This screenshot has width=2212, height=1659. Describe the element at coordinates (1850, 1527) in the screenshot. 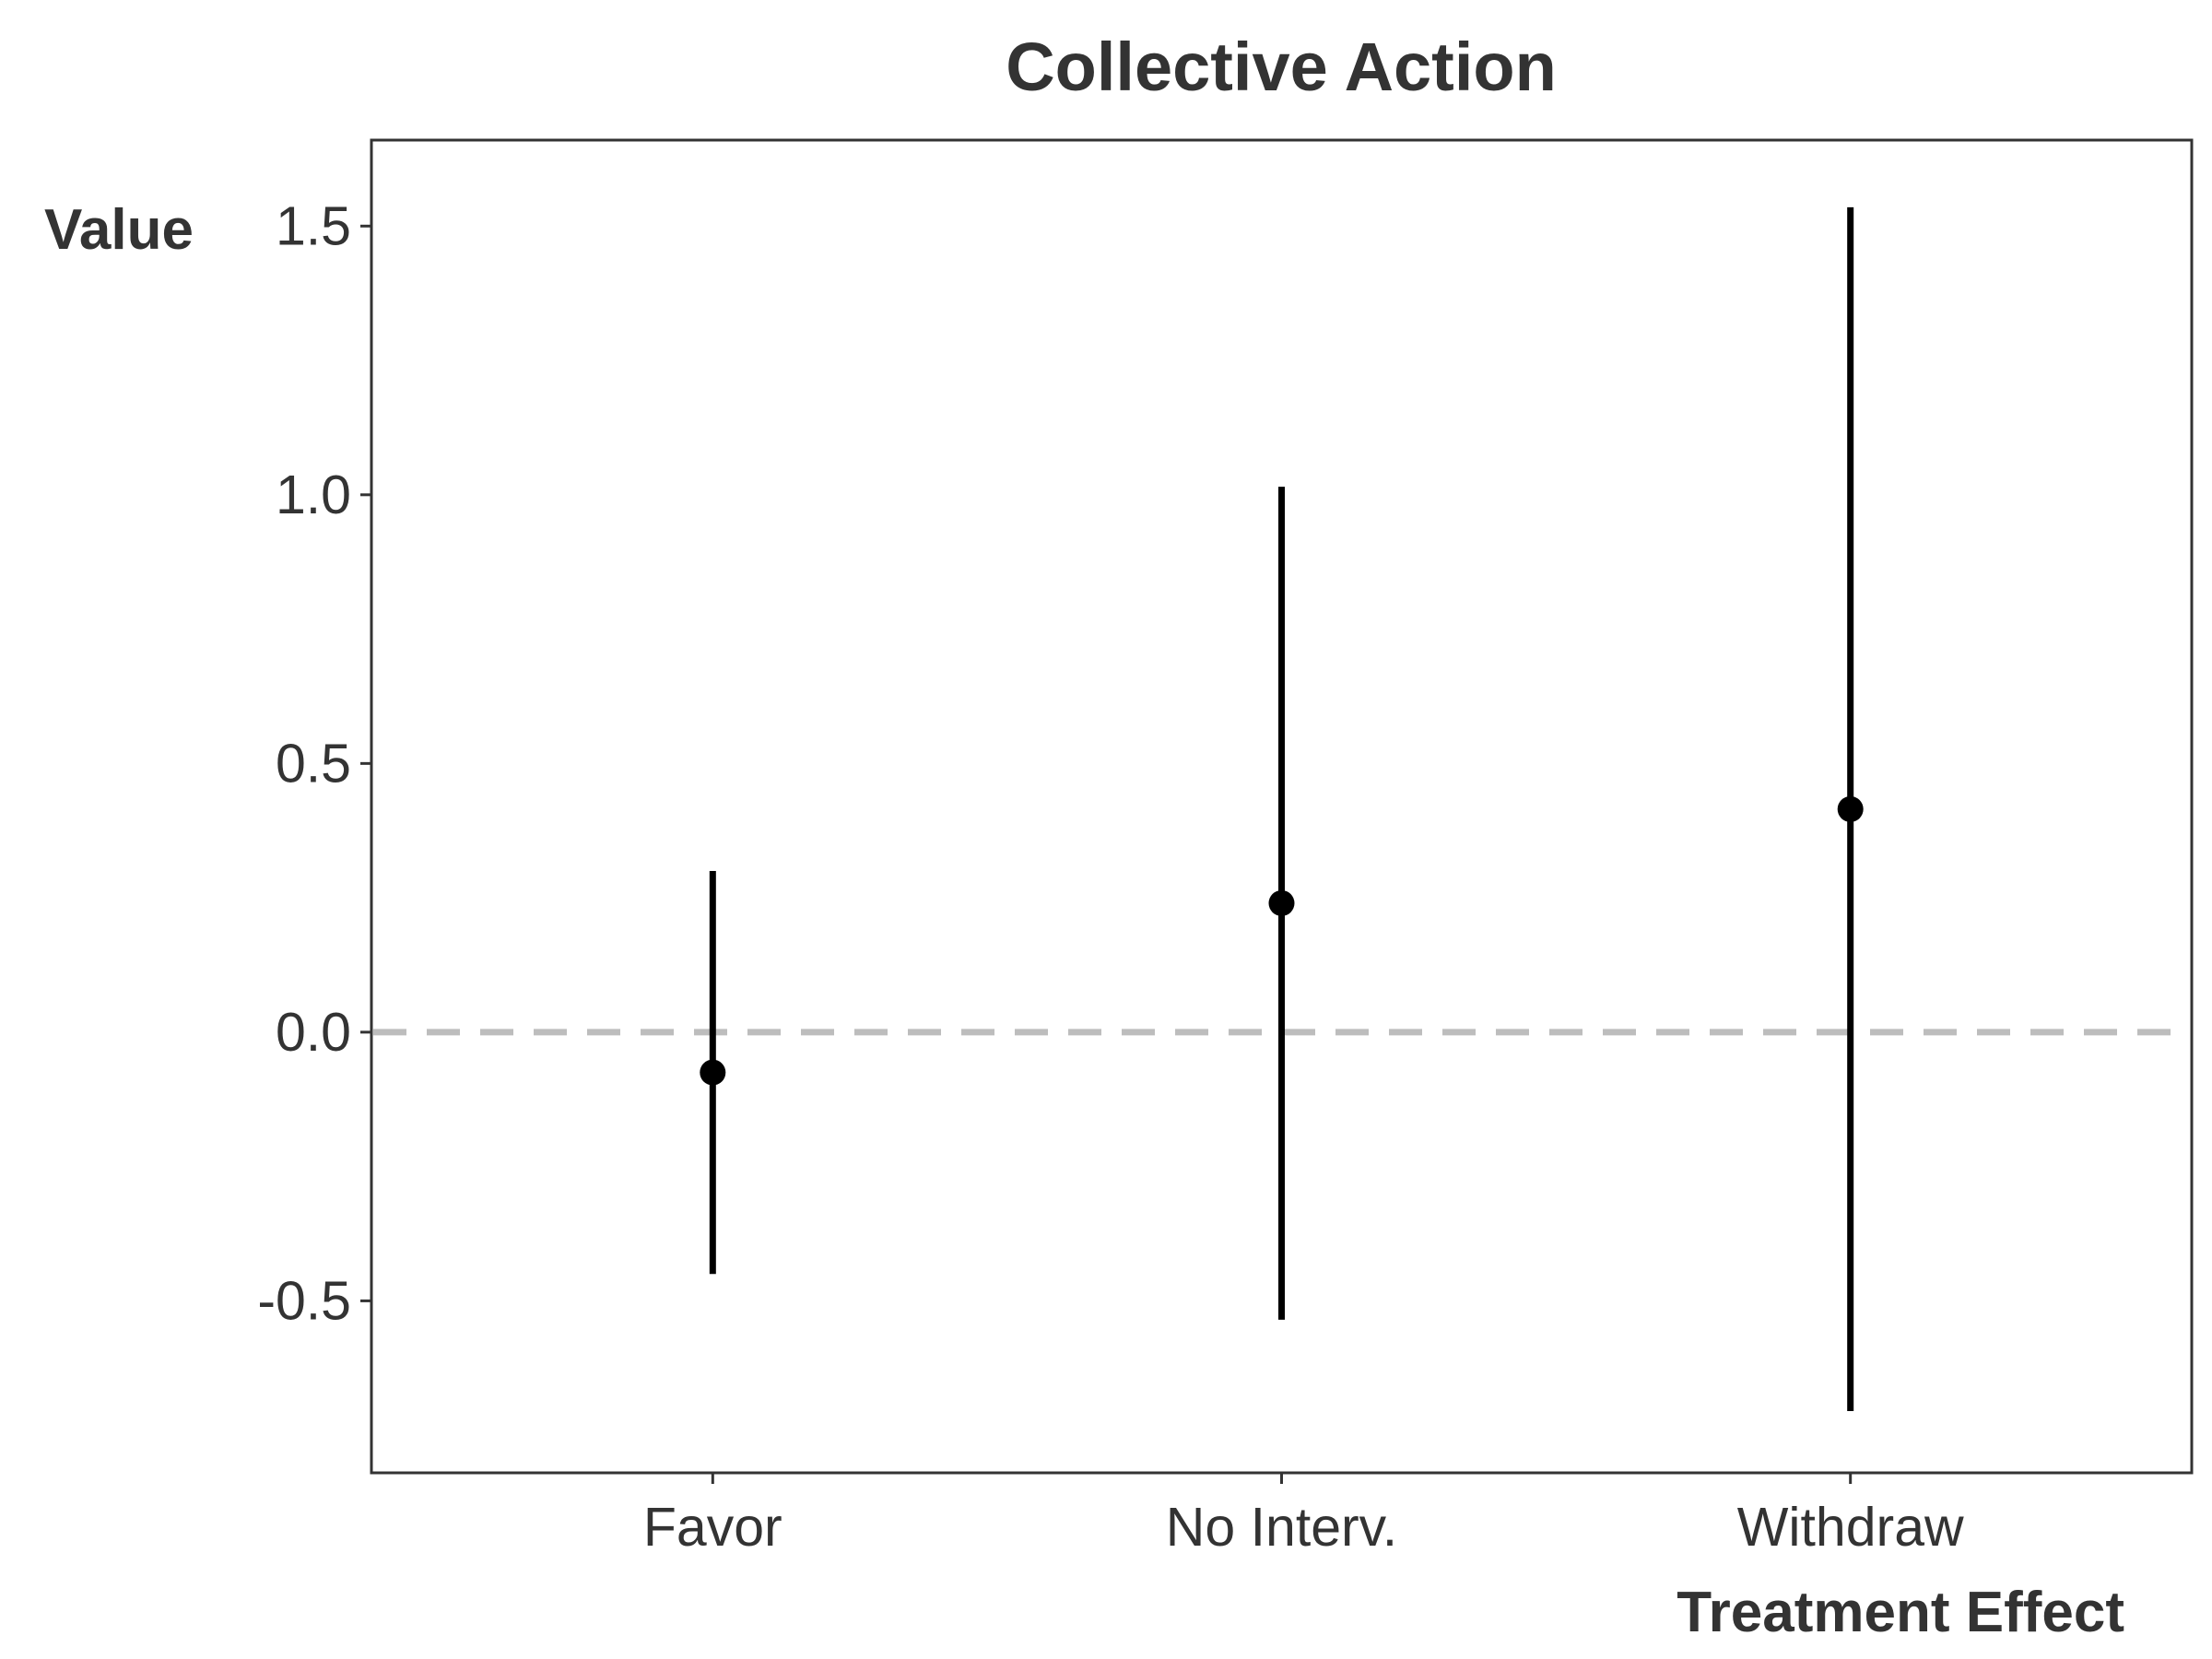

I see `x-tick-label: Withdraw` at that location.